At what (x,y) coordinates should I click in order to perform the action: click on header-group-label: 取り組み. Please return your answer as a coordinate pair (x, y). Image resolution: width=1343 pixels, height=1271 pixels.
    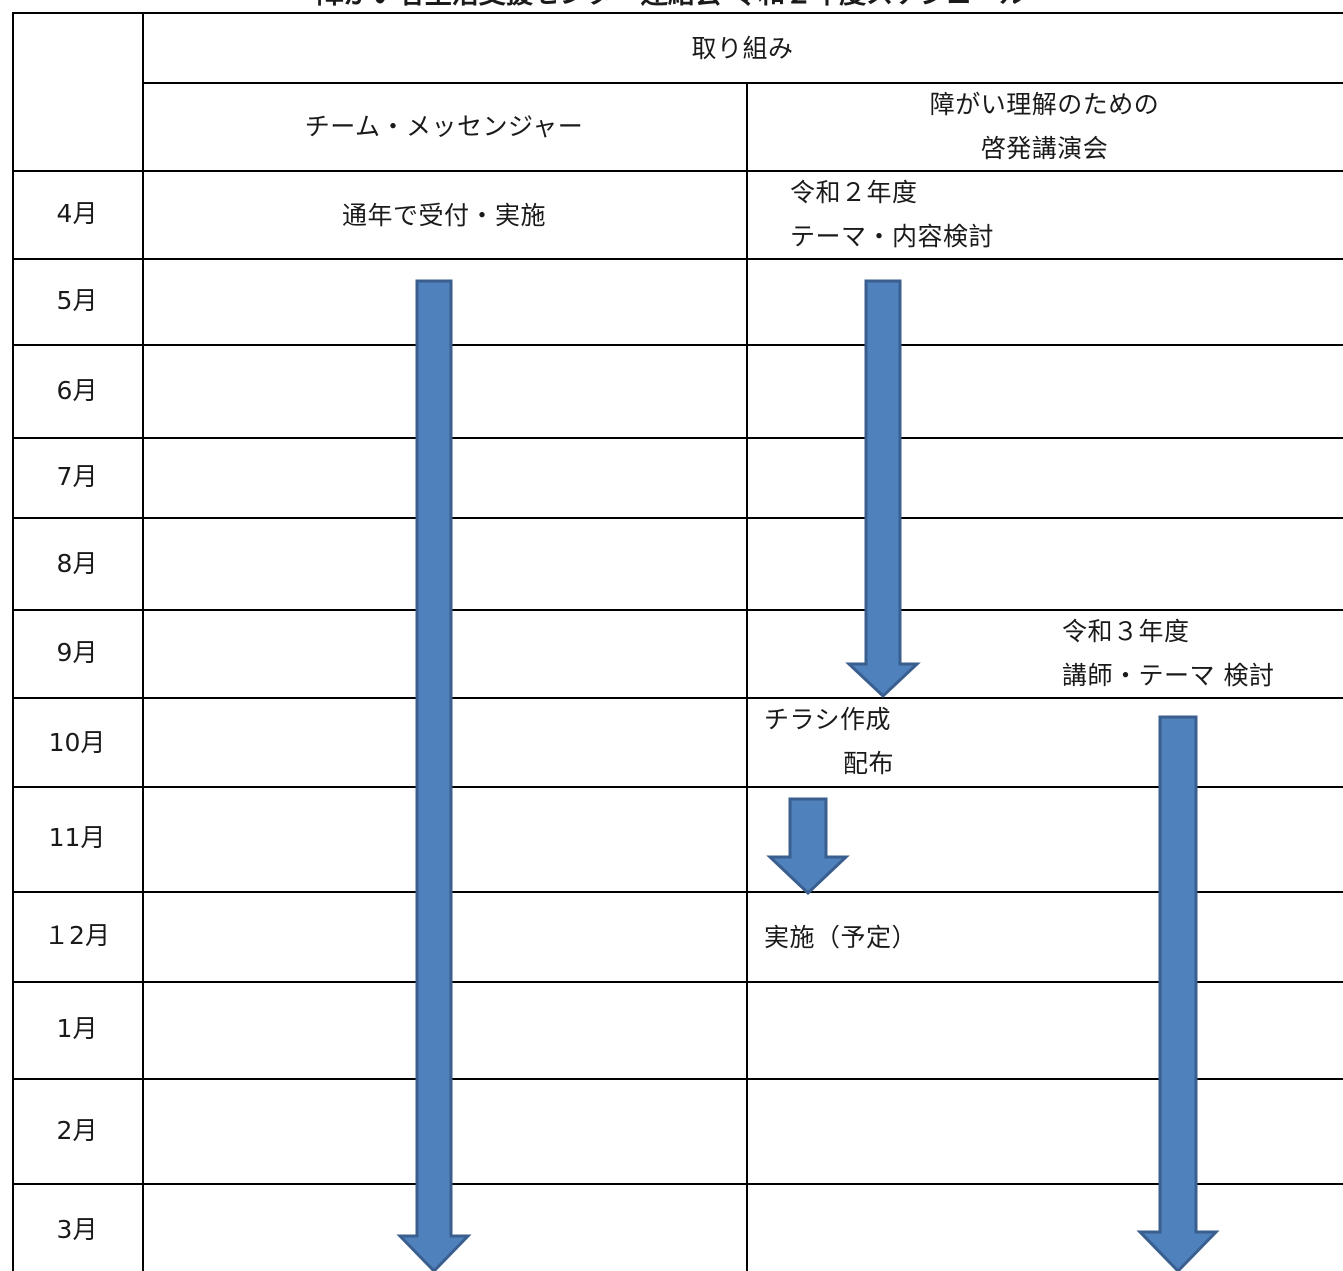
    Looking at the image, I should click on (742, 48).